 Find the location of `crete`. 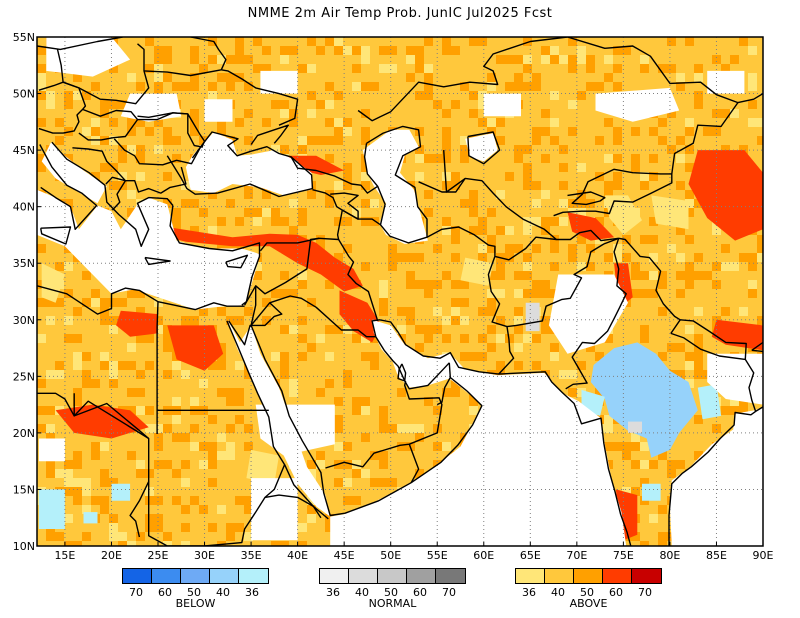

crete is located at coordinates (157, 261).